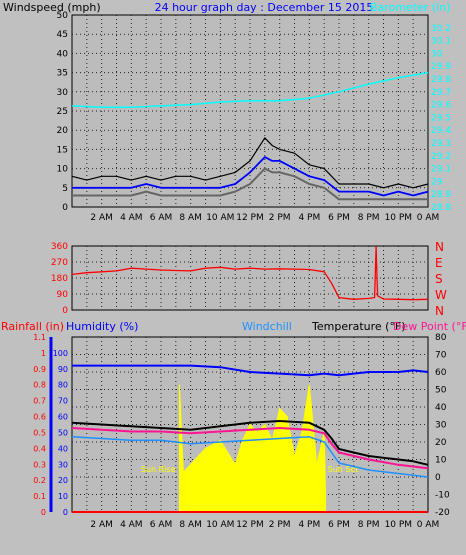 Image resolution: width=466 pixels, height=555 pixels. Describe the element at coordinates (250, 457) in the screenshot. I see `windchill-series` at that location.